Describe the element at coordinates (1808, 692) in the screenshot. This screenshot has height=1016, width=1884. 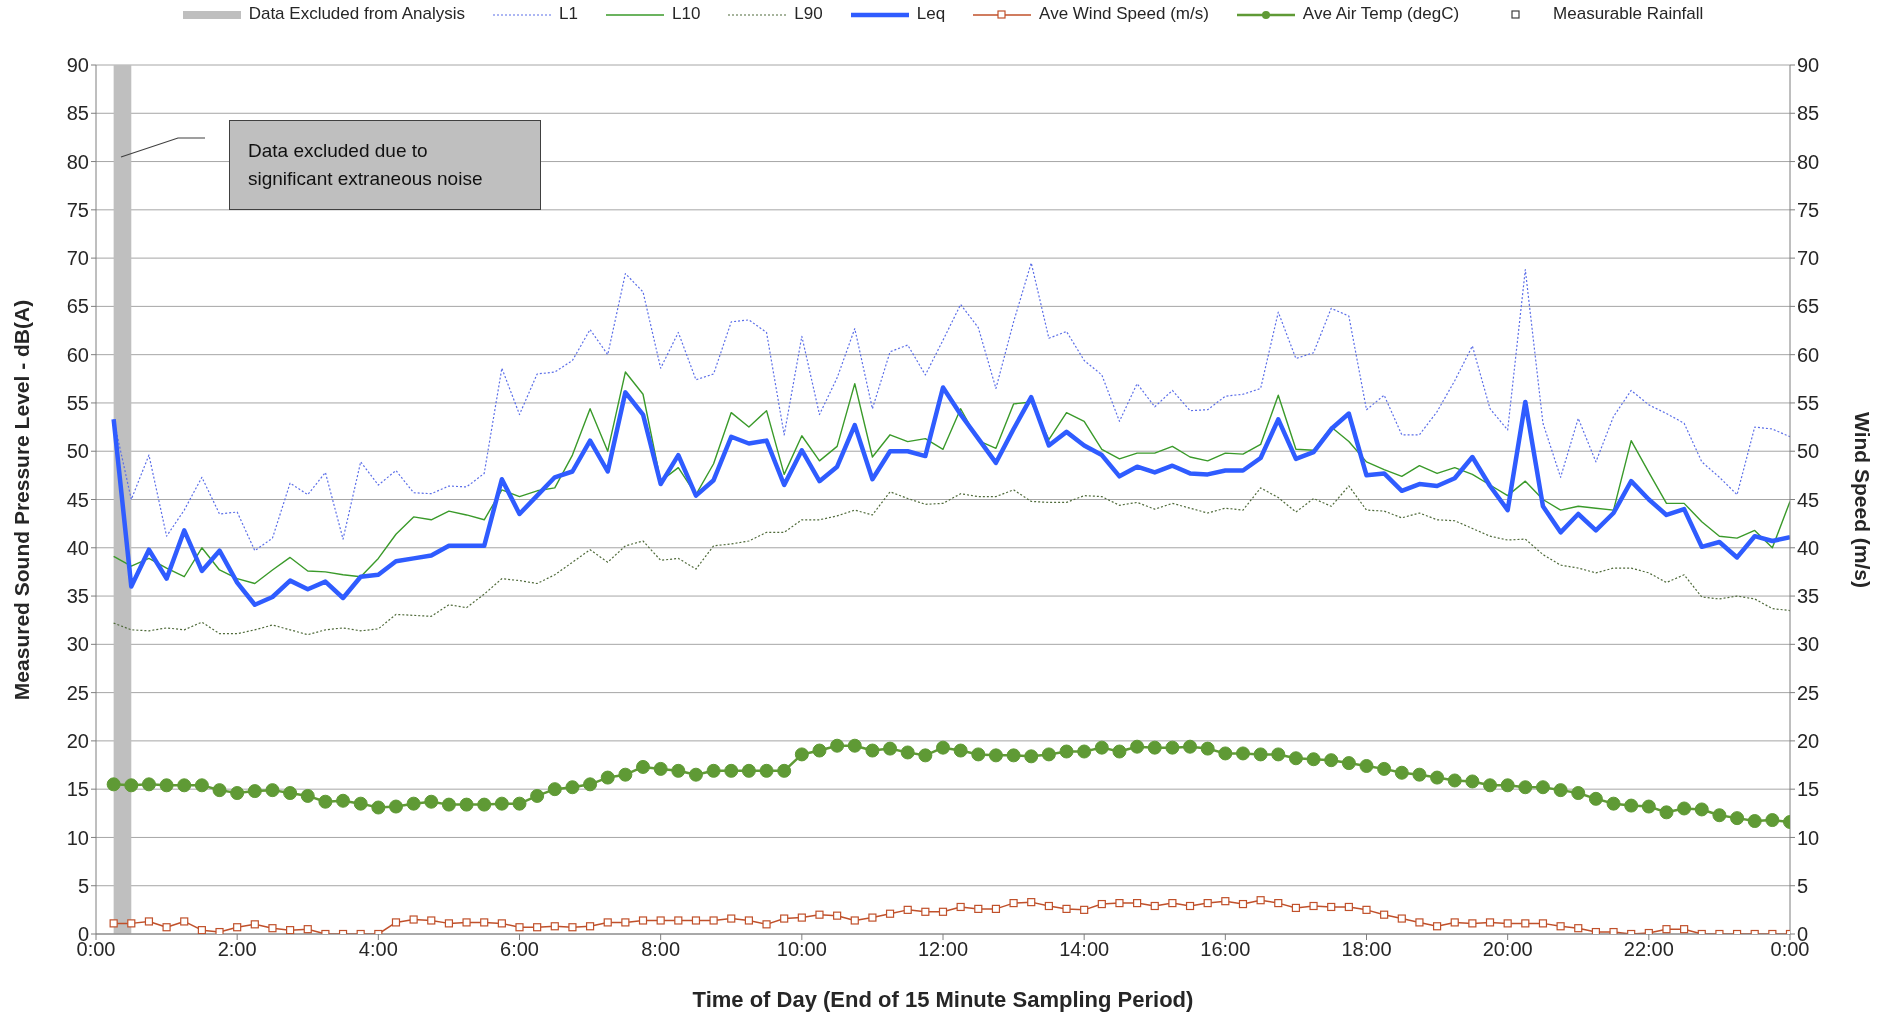
I see `y2-tick-label: 25` at that location.